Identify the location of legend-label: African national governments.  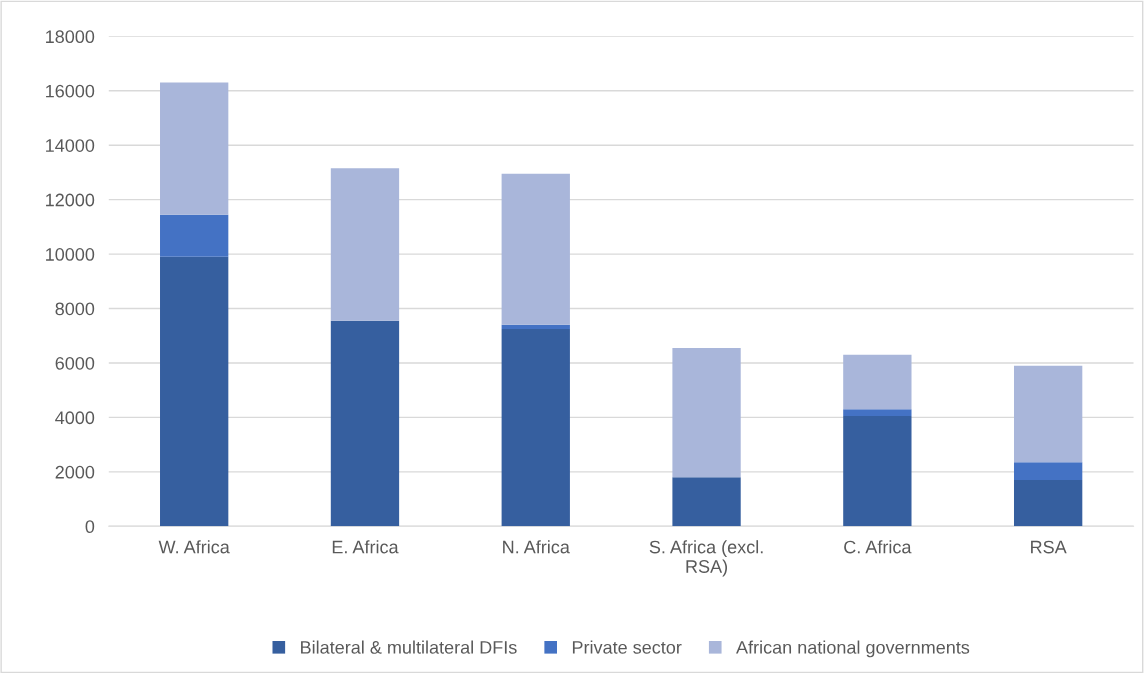
(853, 649).